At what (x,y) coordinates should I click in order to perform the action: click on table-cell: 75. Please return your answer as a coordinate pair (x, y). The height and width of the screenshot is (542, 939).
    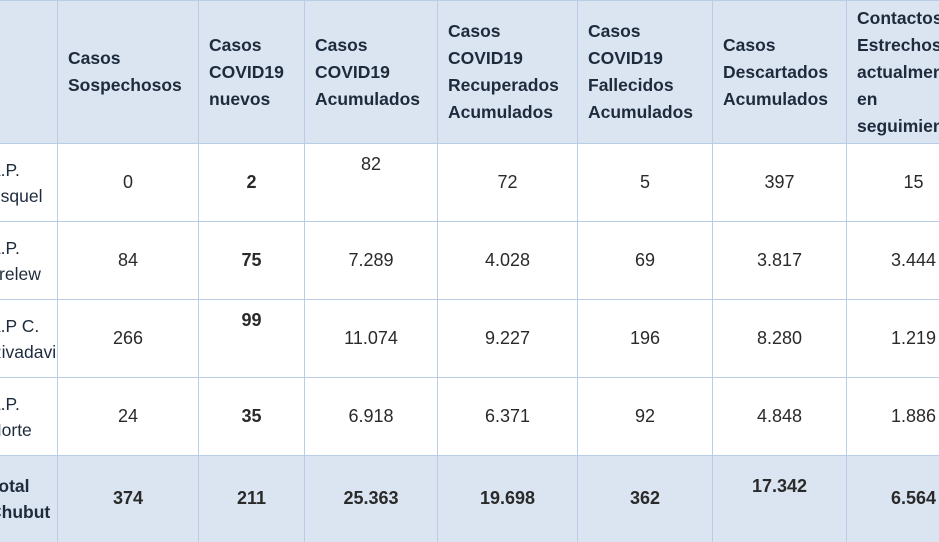
    Looking at the image, I should click on (252, 261).